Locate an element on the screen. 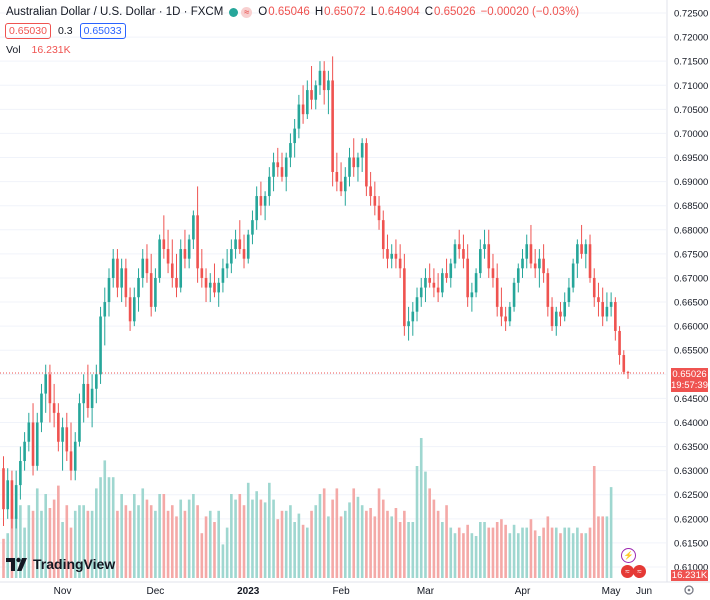  buy-price-button: 0.65033 is located at coordinates (102, 31).